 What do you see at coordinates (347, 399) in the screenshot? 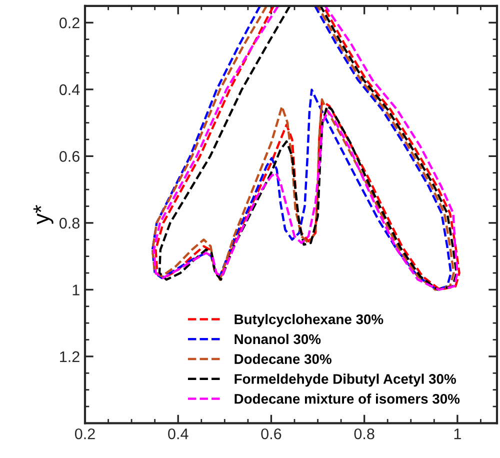
I see `legend-label: Dodecane mixture of isomers 30%` at bounding box center [347, 399].